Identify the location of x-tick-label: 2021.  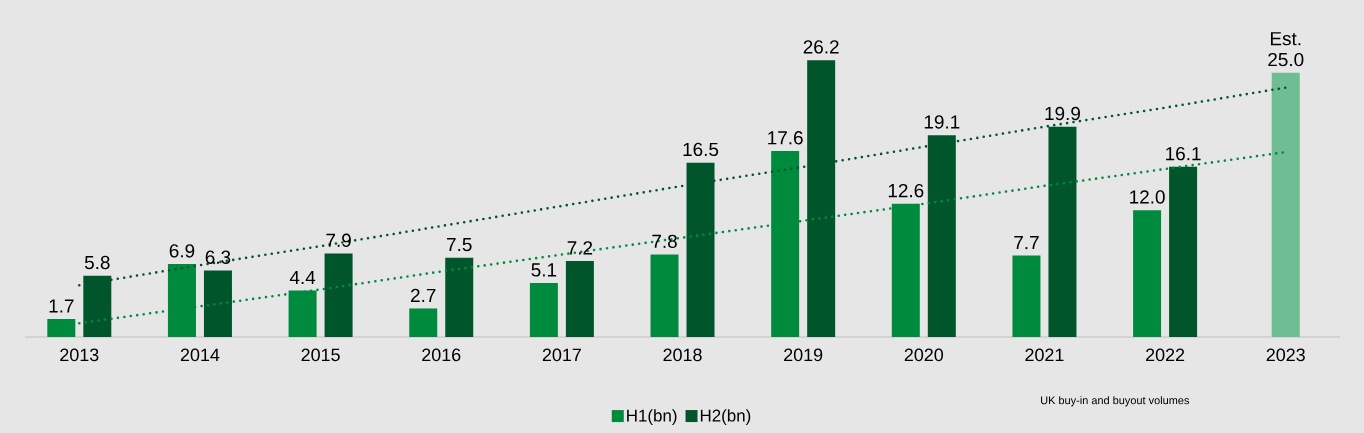
(1044, 355).